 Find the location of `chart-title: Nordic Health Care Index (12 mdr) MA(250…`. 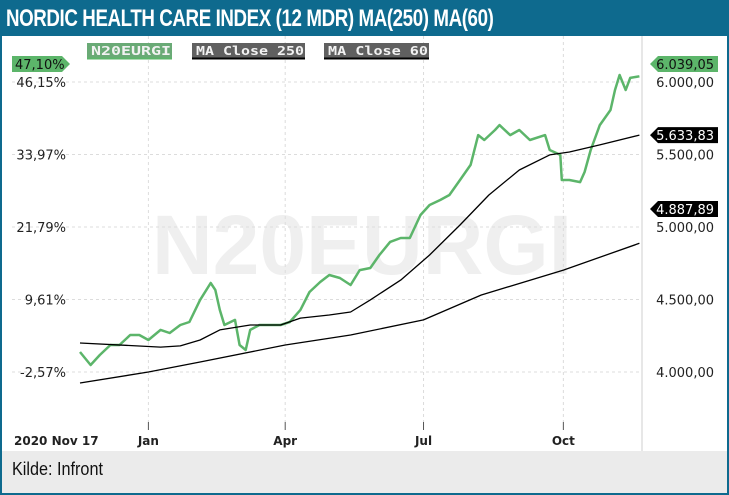

chart-title: Nordic Health Care Index (12 mdr) MA(250… is located at coordinates (250, 18).